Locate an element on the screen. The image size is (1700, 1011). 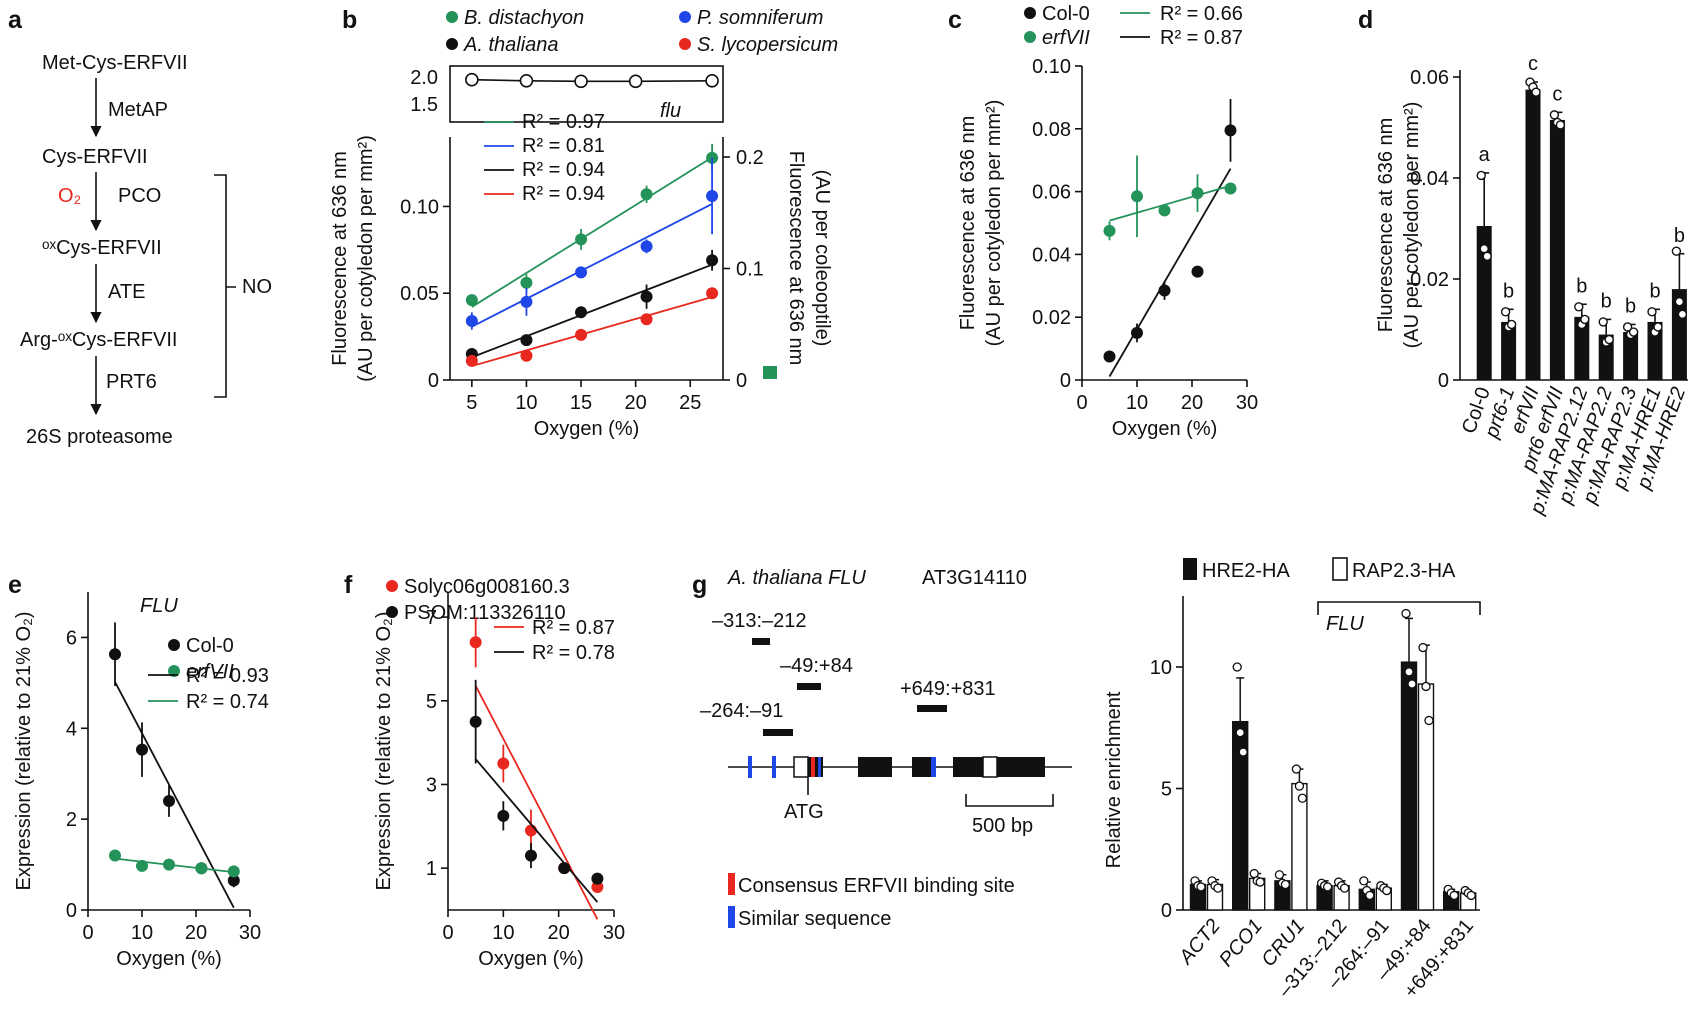
flu-group-bracket is located at coordinates (1399, 608).